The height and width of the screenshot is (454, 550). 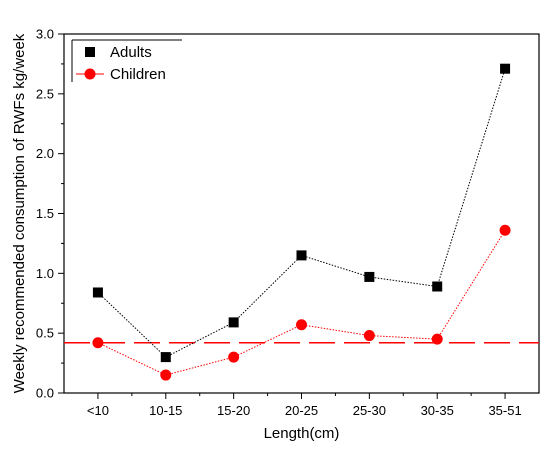 What do you see at coordinates (131, 52) in the screenshot?
I see `legend-label-adults: Adults` at bounding box center [131, 52].